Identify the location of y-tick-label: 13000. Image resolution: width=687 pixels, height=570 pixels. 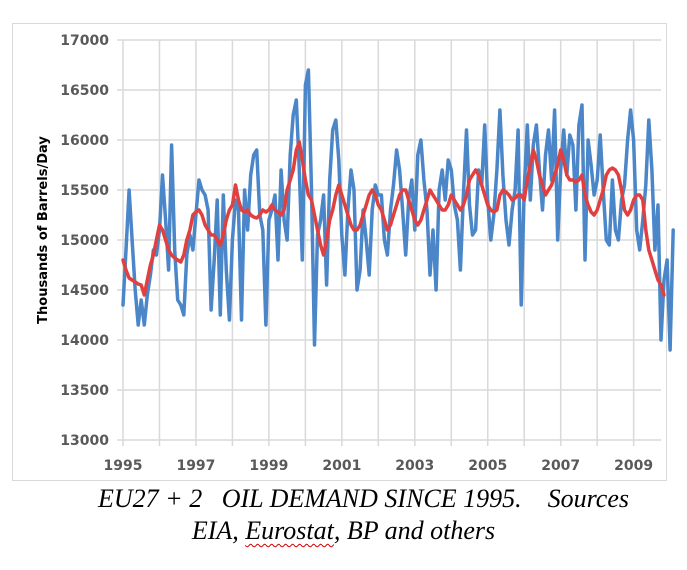
(84, 441).